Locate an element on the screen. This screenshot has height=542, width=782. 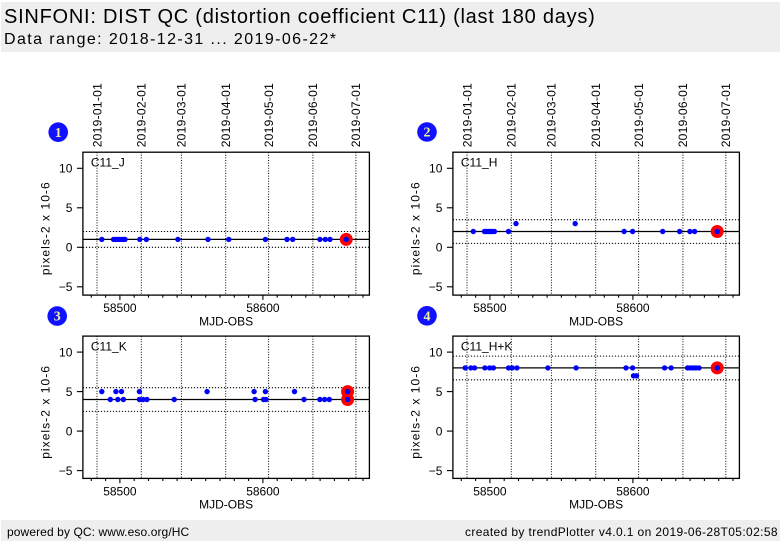
svg-text: C11_J is located at coordinates (108, 163).